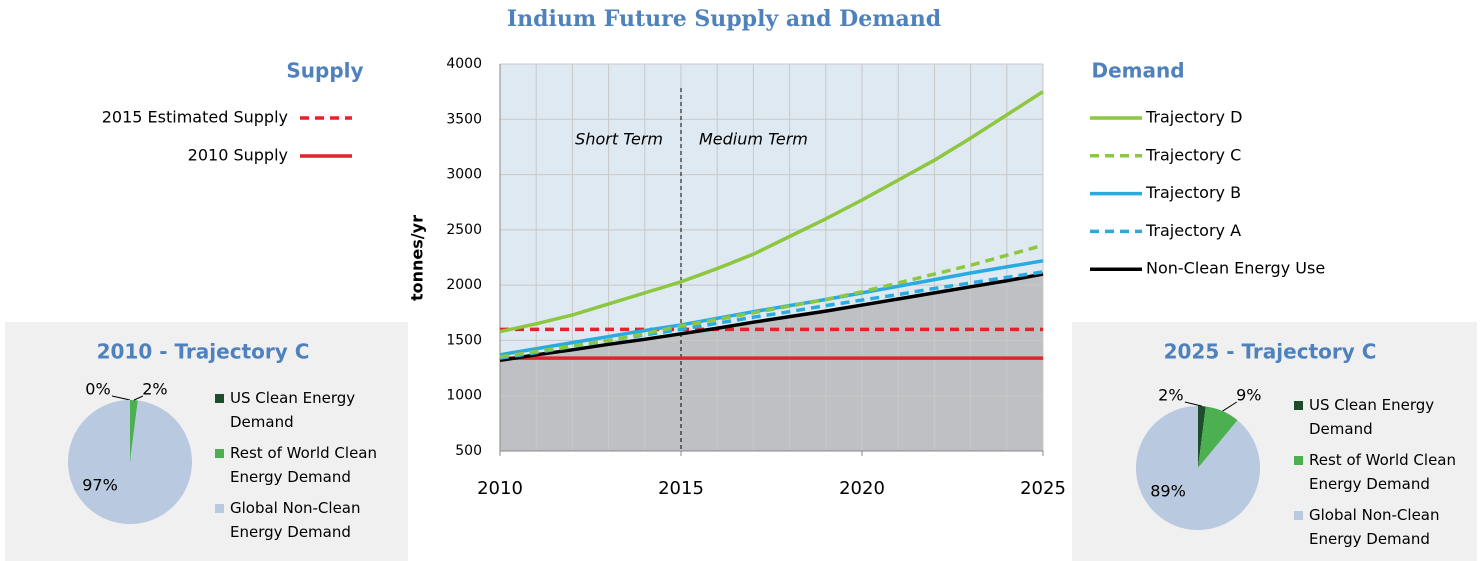 Image resolution: width=1482 pixels, height=561 pixels. What do you see at coordinates (324, 71) in the screenshot?
I see `supply-title: Supply` at bounding box center [324, 71].